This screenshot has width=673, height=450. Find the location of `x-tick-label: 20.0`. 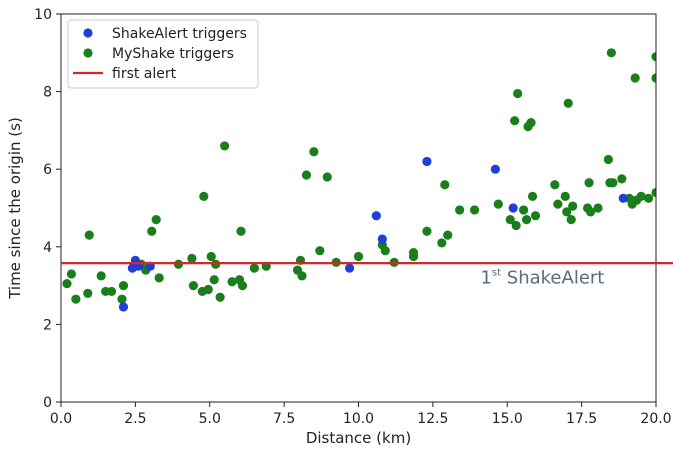

x-tick-label: 20.0 is located at coordinates (655, 419).